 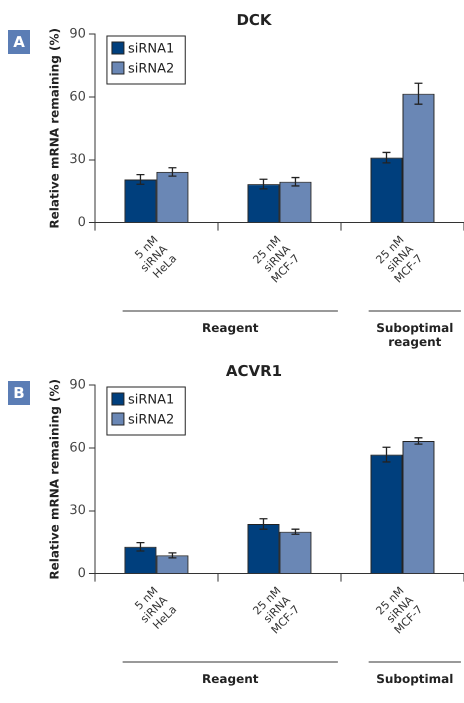 I want to click on text: Suboptimal, so click(x=415, y=679).